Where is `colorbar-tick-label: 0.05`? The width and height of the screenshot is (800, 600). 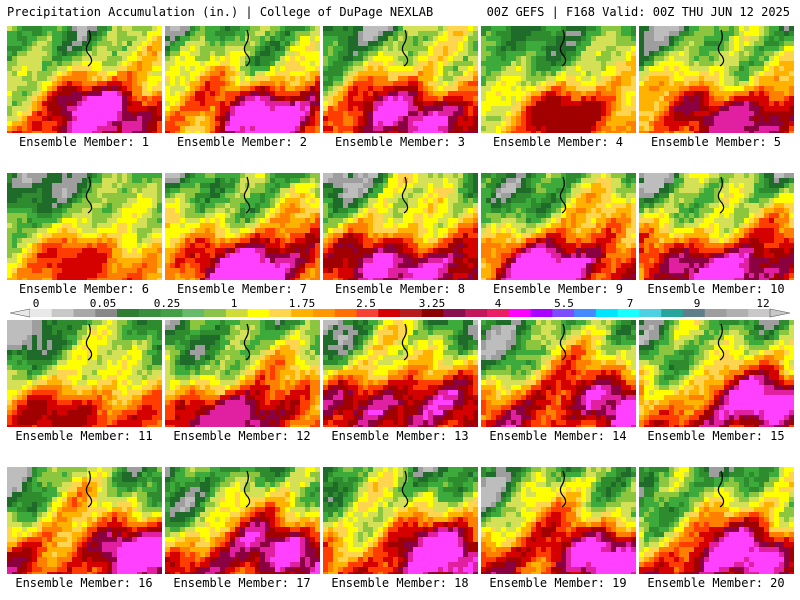 colorbar-tick-label: 0.05 is located at coordinates (103, 303).